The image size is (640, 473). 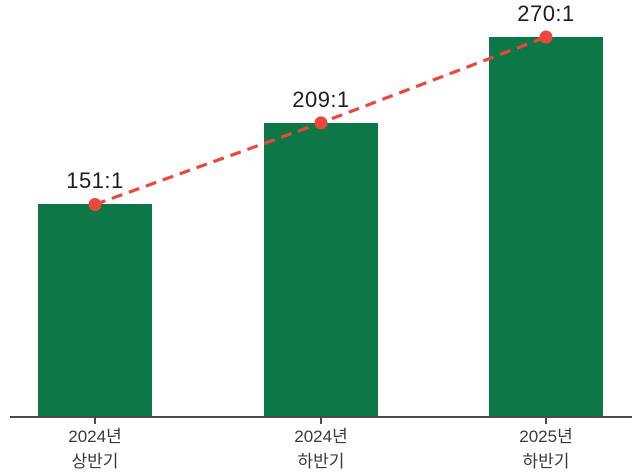 I want to click on value-label: 270:1, so click(x=546, y=13).